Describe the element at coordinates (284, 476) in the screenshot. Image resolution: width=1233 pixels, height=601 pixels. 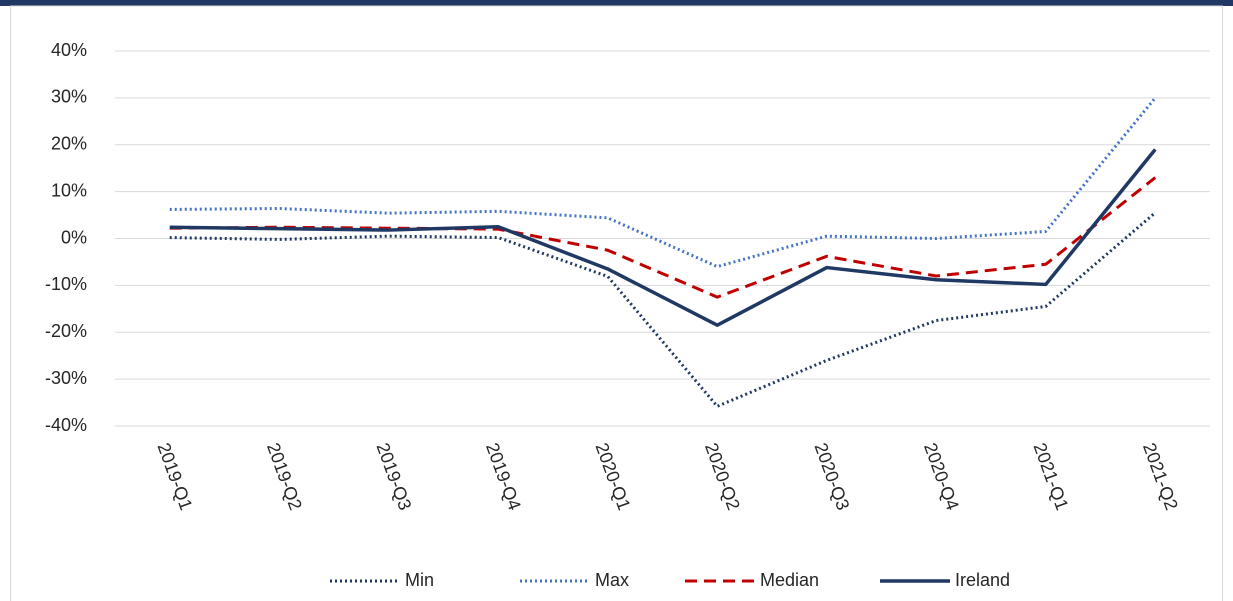
I see `x-tick-label: 2019-Q2` at that location.